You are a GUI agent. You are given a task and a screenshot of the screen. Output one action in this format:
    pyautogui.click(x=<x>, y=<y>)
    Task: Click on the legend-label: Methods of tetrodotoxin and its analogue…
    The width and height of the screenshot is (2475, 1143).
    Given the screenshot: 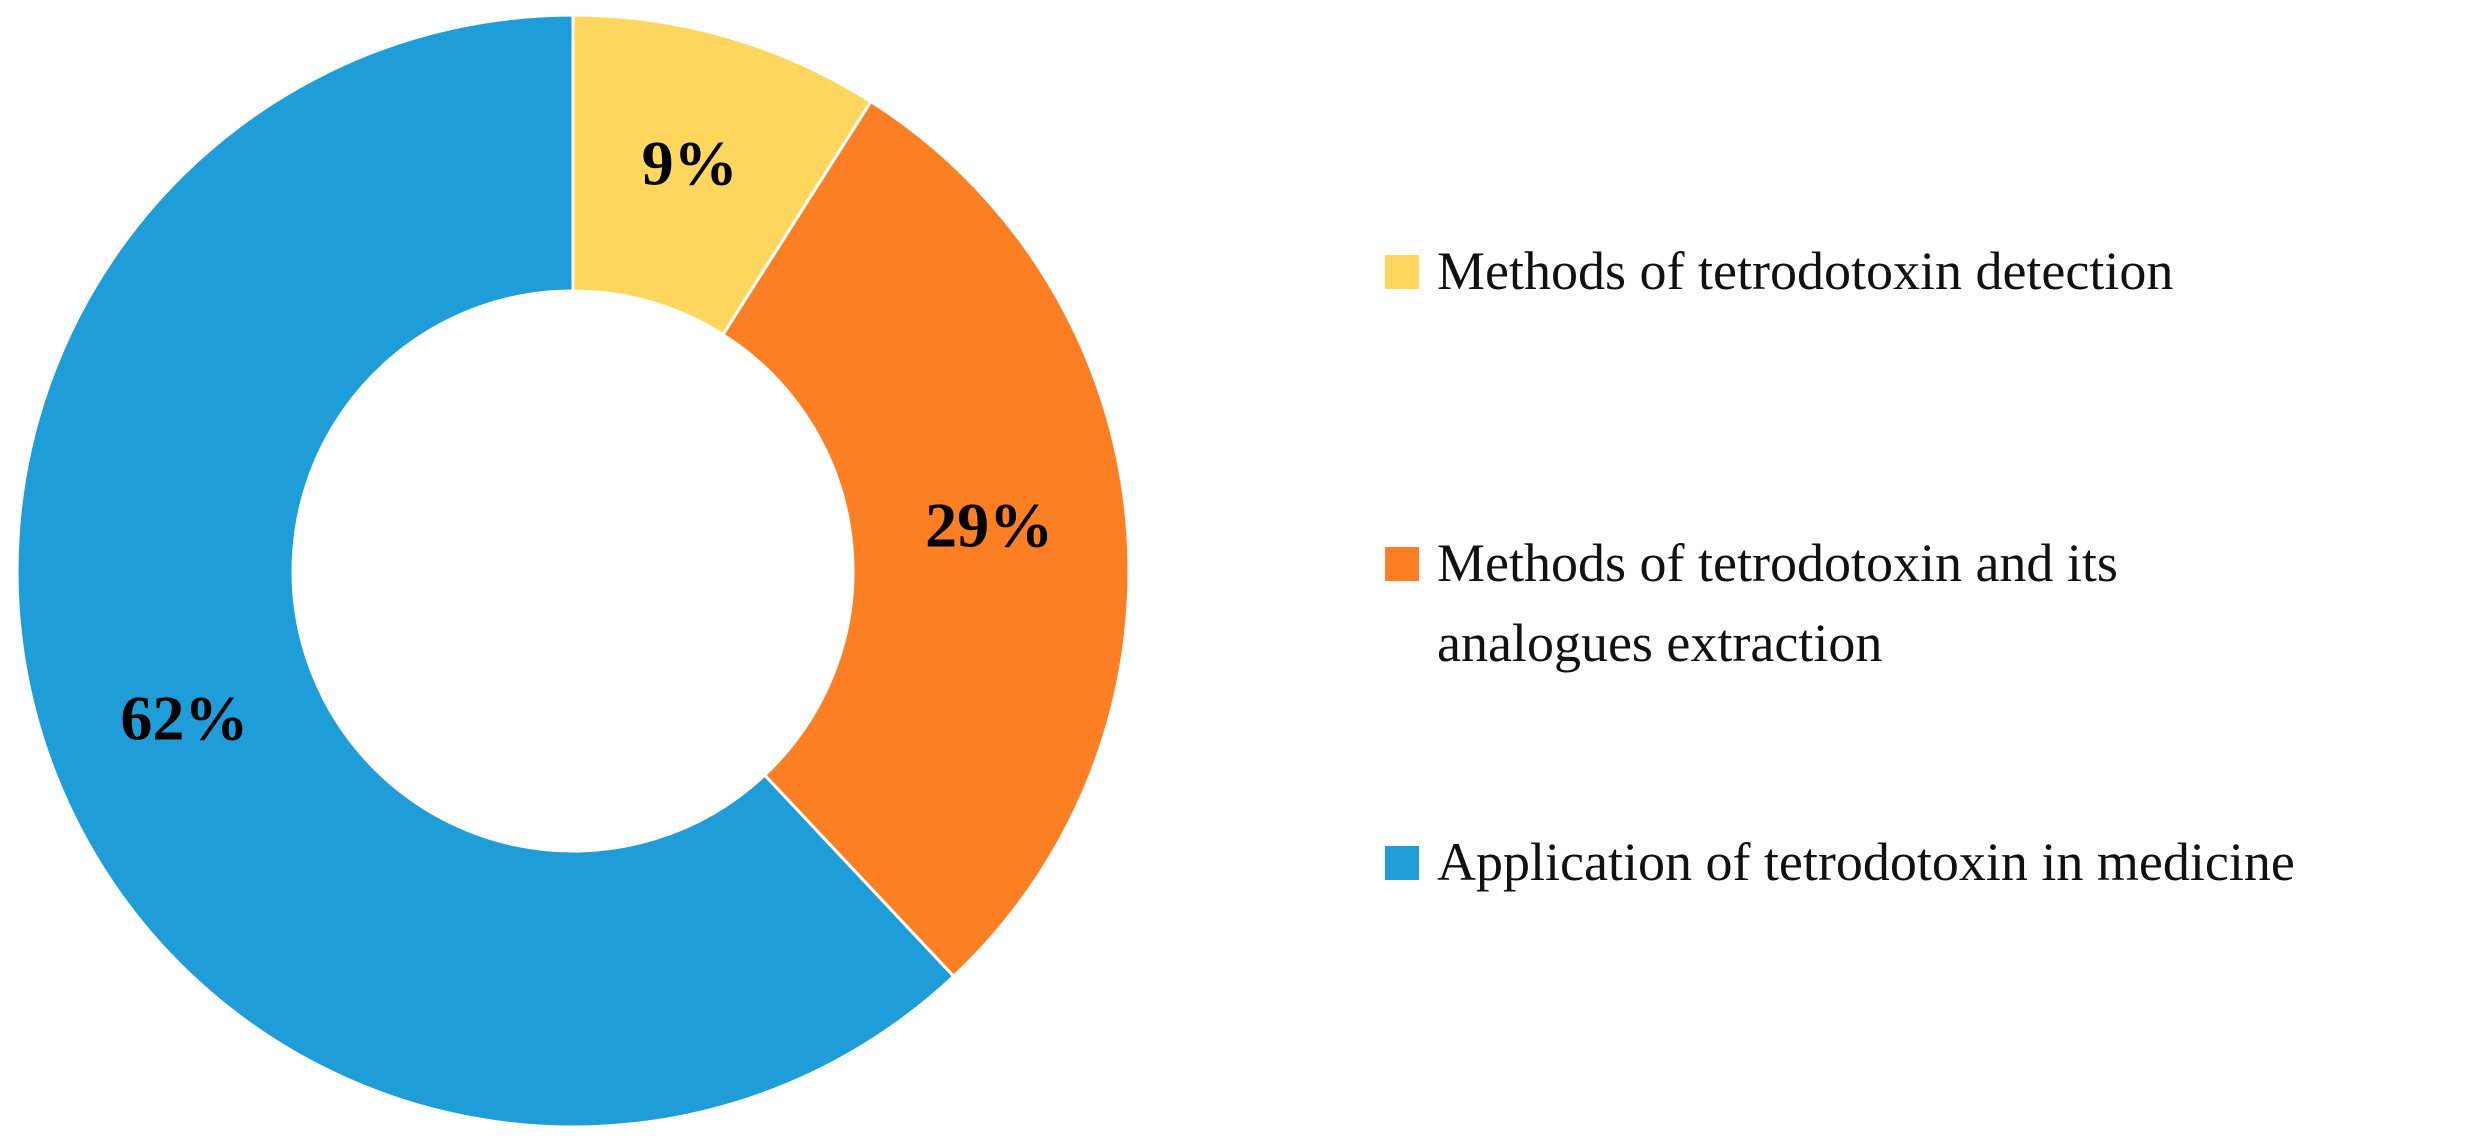 What is the action you would take?
    pyautogui.click(x=1777, y=603)
    